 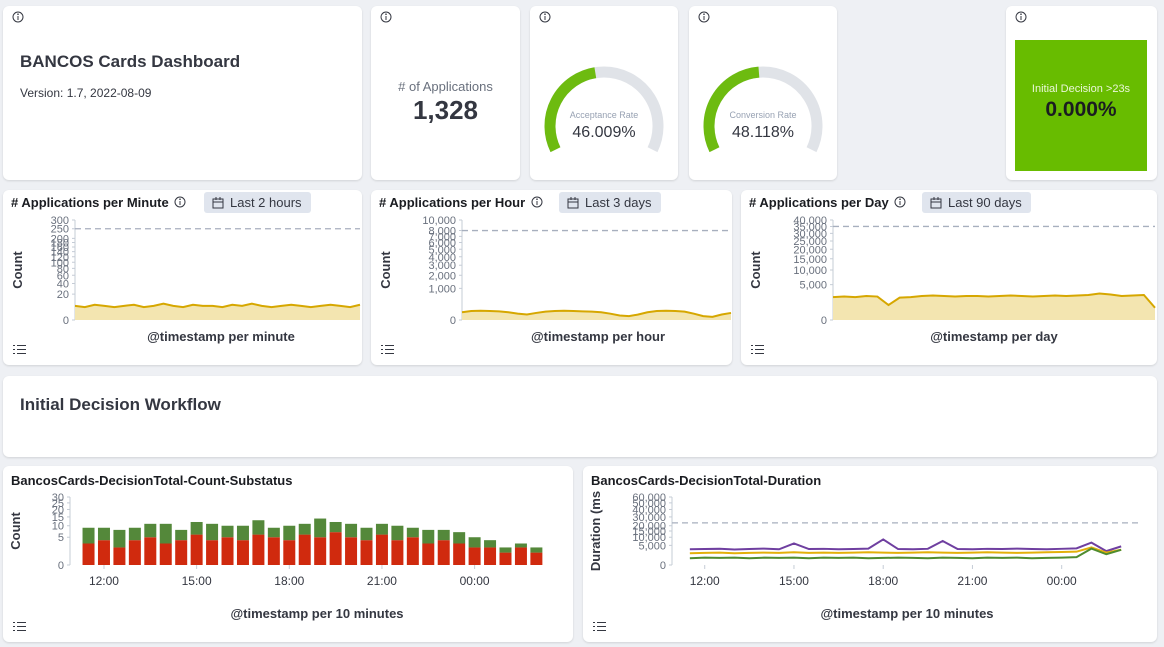 What do you see at coordinates (382, 581) in the screenshot?
I see `x-tick-label: 21:00` at bounding box center [382, 581].